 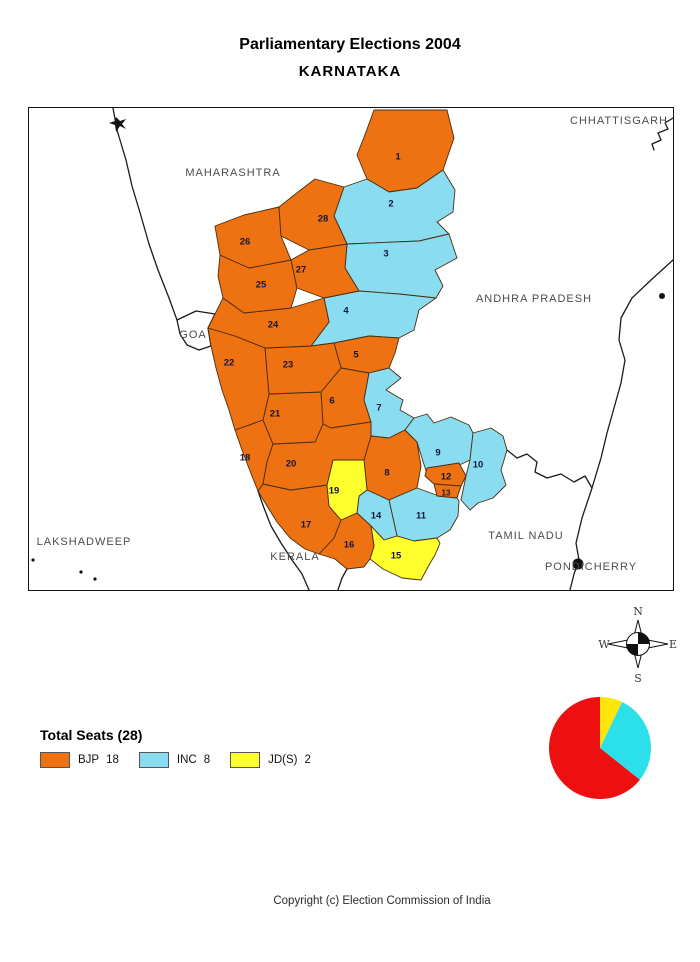 I want to click on legend-seat-count: 2, so click(x=307, y=760).